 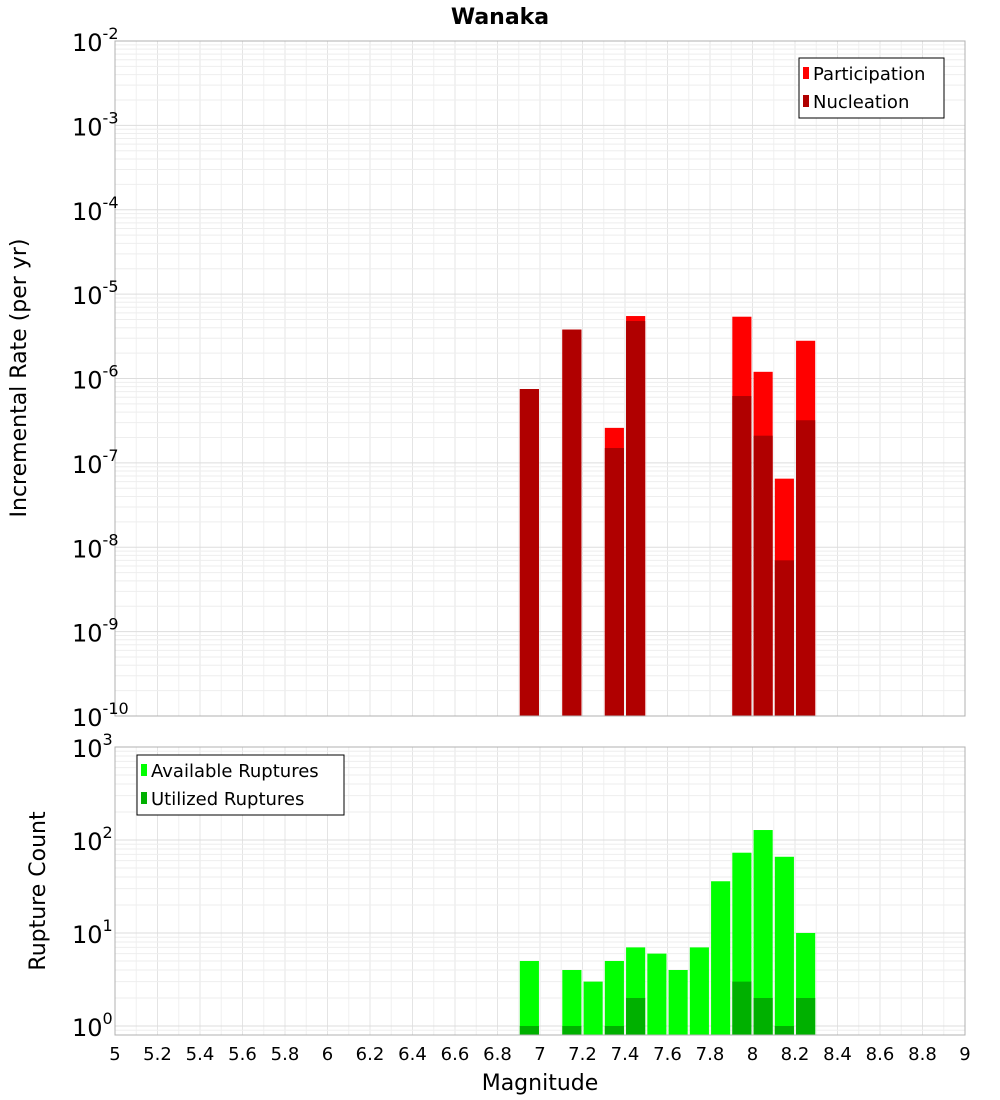 I want to click on rate-y-ticks: 10⁻¹⁰ 10⁻⁹ 10⁻⁸ 10⁻⁷ 10⁻⁶ 10⁻⁵ 10⁻⁴ 10⁻³ 10⁻², so click(x=100, y=378).